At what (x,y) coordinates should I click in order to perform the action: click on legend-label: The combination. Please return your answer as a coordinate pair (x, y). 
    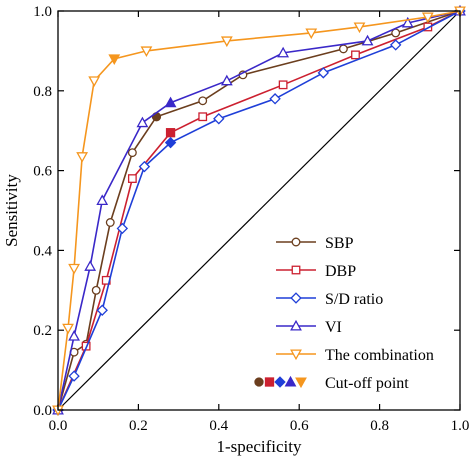
    Looking at the image, I should click on (379, 355).